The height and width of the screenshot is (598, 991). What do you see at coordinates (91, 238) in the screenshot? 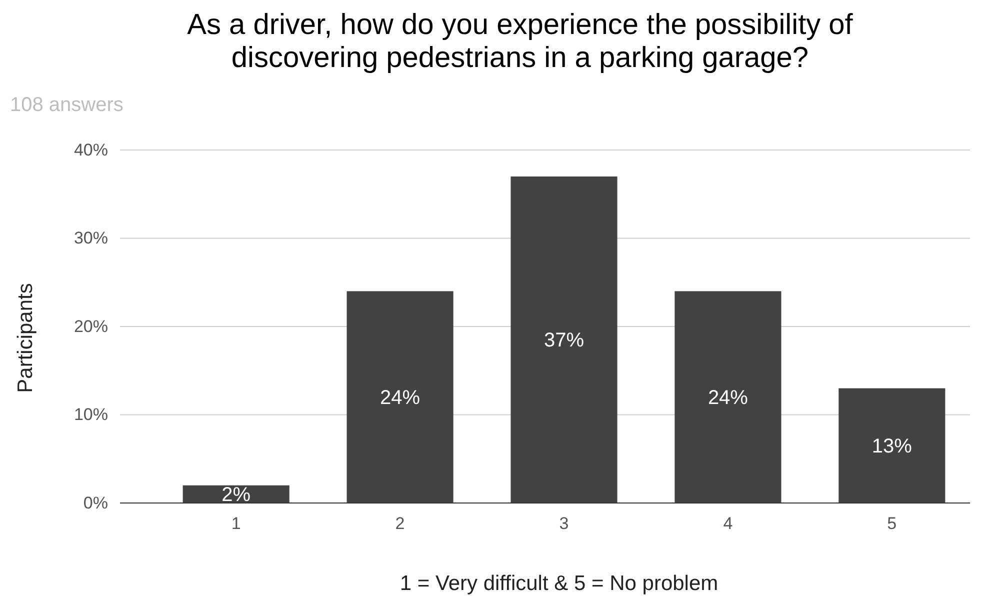
I see `y-tick-label: 30%` at bounding box center [91, 238].